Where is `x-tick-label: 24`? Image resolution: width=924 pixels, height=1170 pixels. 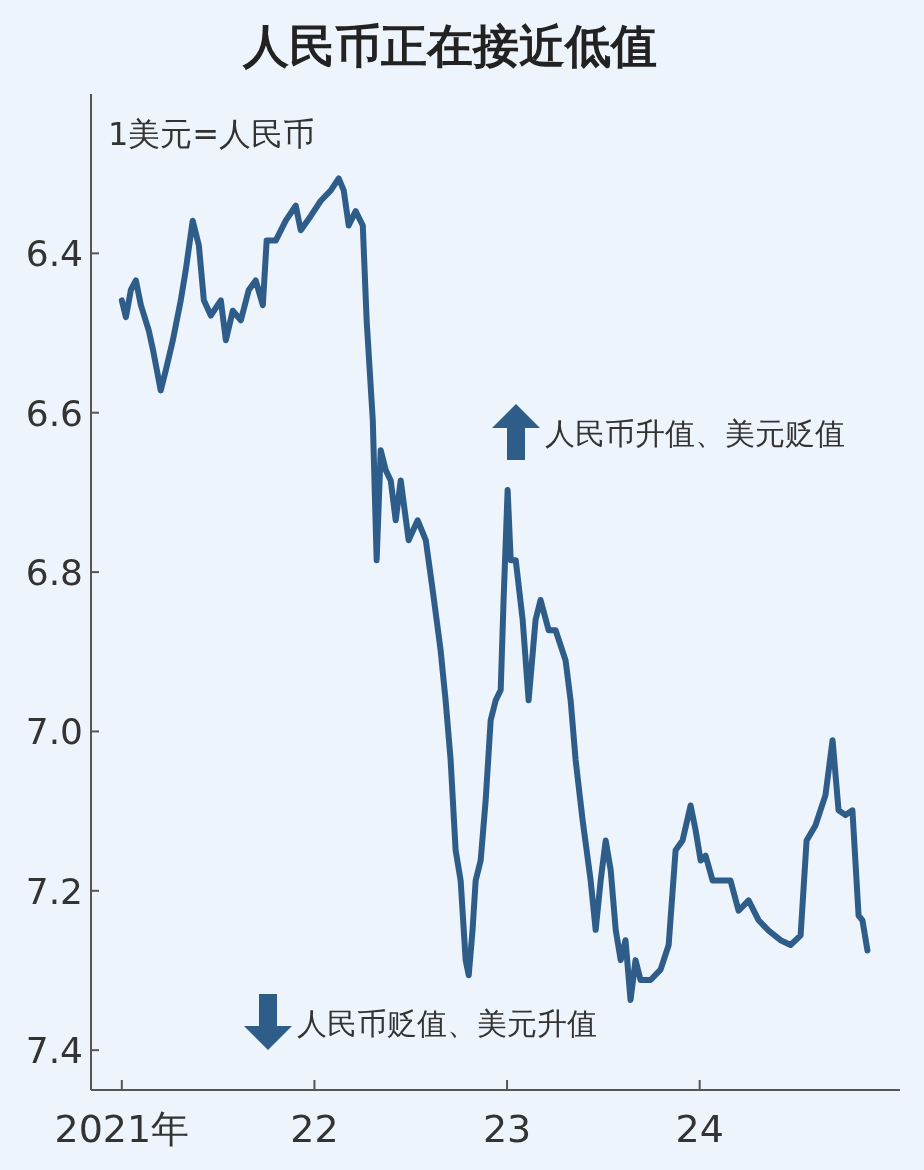 x-tick-label: 24 is located at coordinates (699, 1129).